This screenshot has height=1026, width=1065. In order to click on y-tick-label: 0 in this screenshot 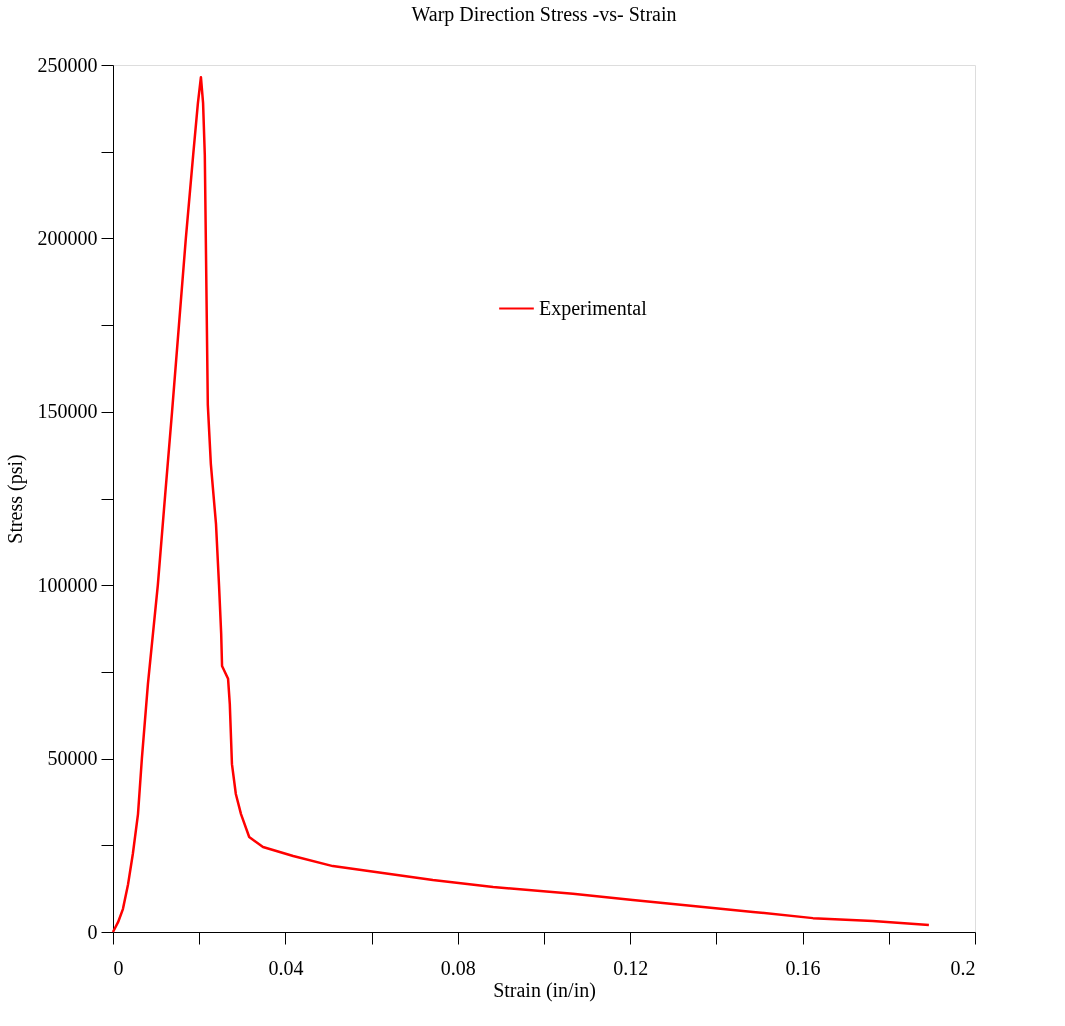, I will do `click(92, 931)`.